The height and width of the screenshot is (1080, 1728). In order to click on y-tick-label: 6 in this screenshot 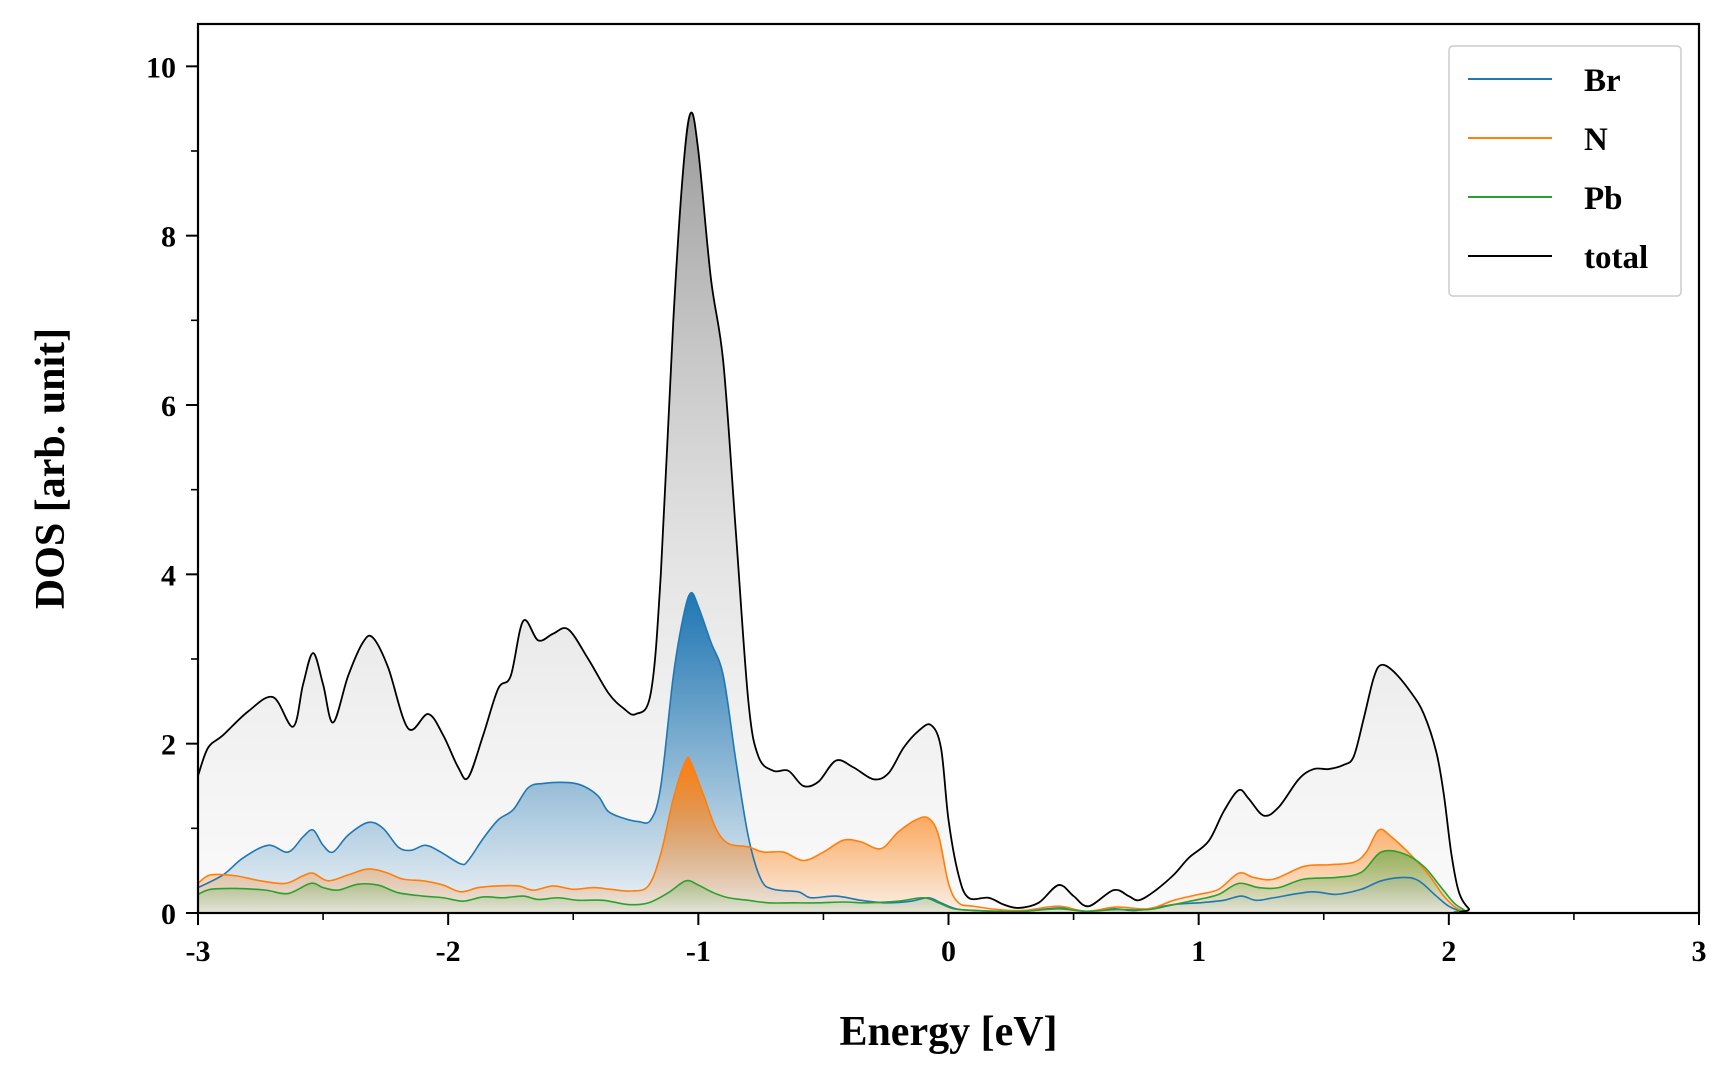, I will do `click(168, 406)`.